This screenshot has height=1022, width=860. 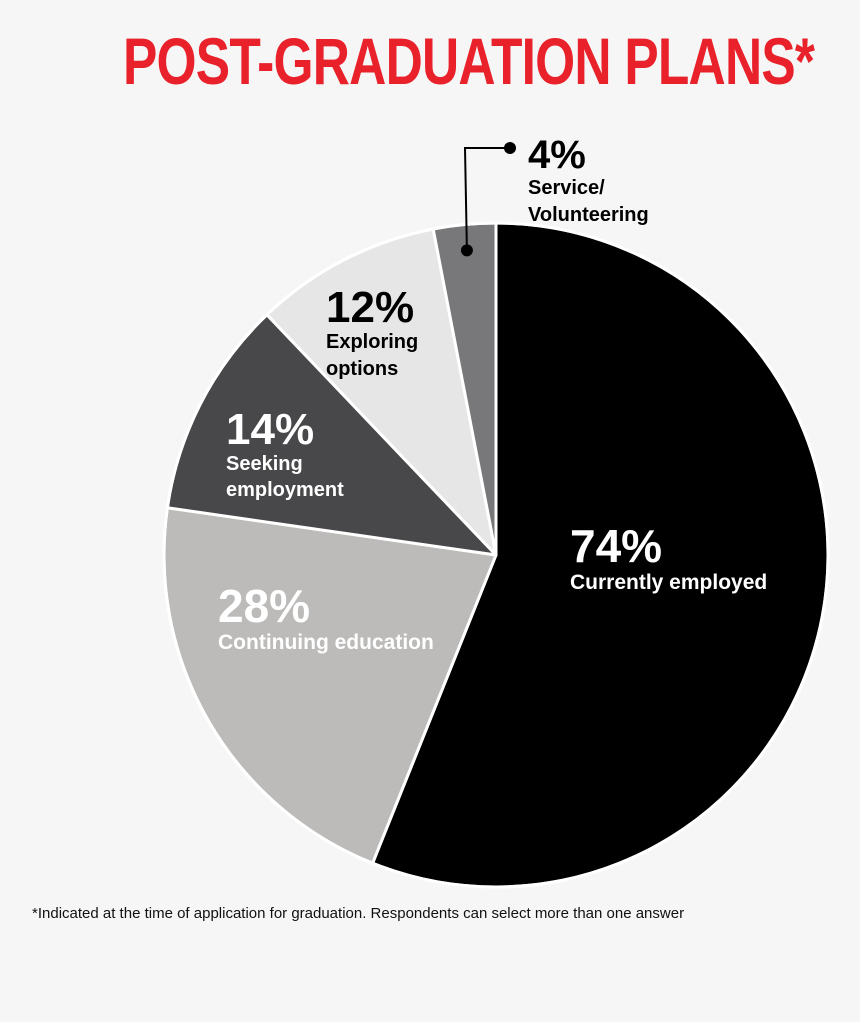 What do you see at coordinates (370, 307) in the screenshot?
I see `value-label-exploring-options: 12%` at bounding box center [370, 307].